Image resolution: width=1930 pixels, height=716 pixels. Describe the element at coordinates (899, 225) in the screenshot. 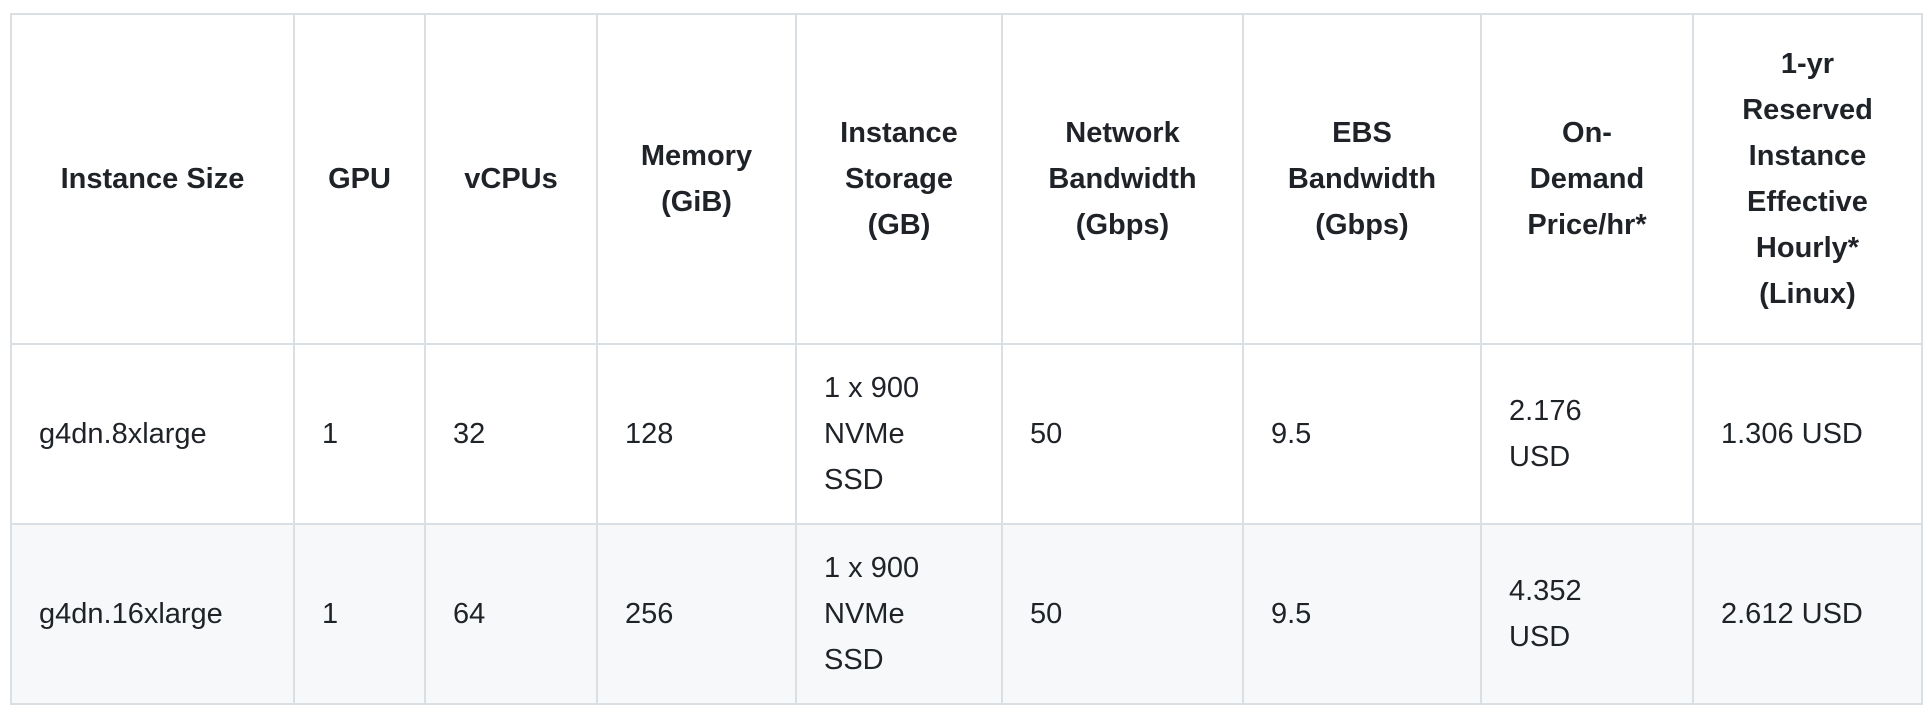

I see `cell-text-line: (GB)` at that location.